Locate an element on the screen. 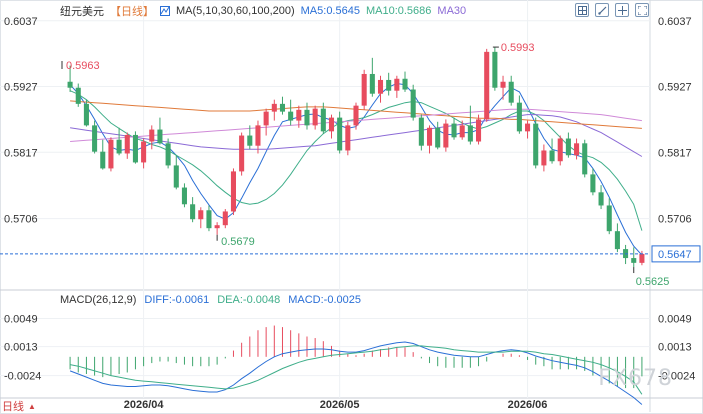 This screenshot has height=414, width=703. y-tick-label-left: 0.6037 is located at coordinates (21, 22).